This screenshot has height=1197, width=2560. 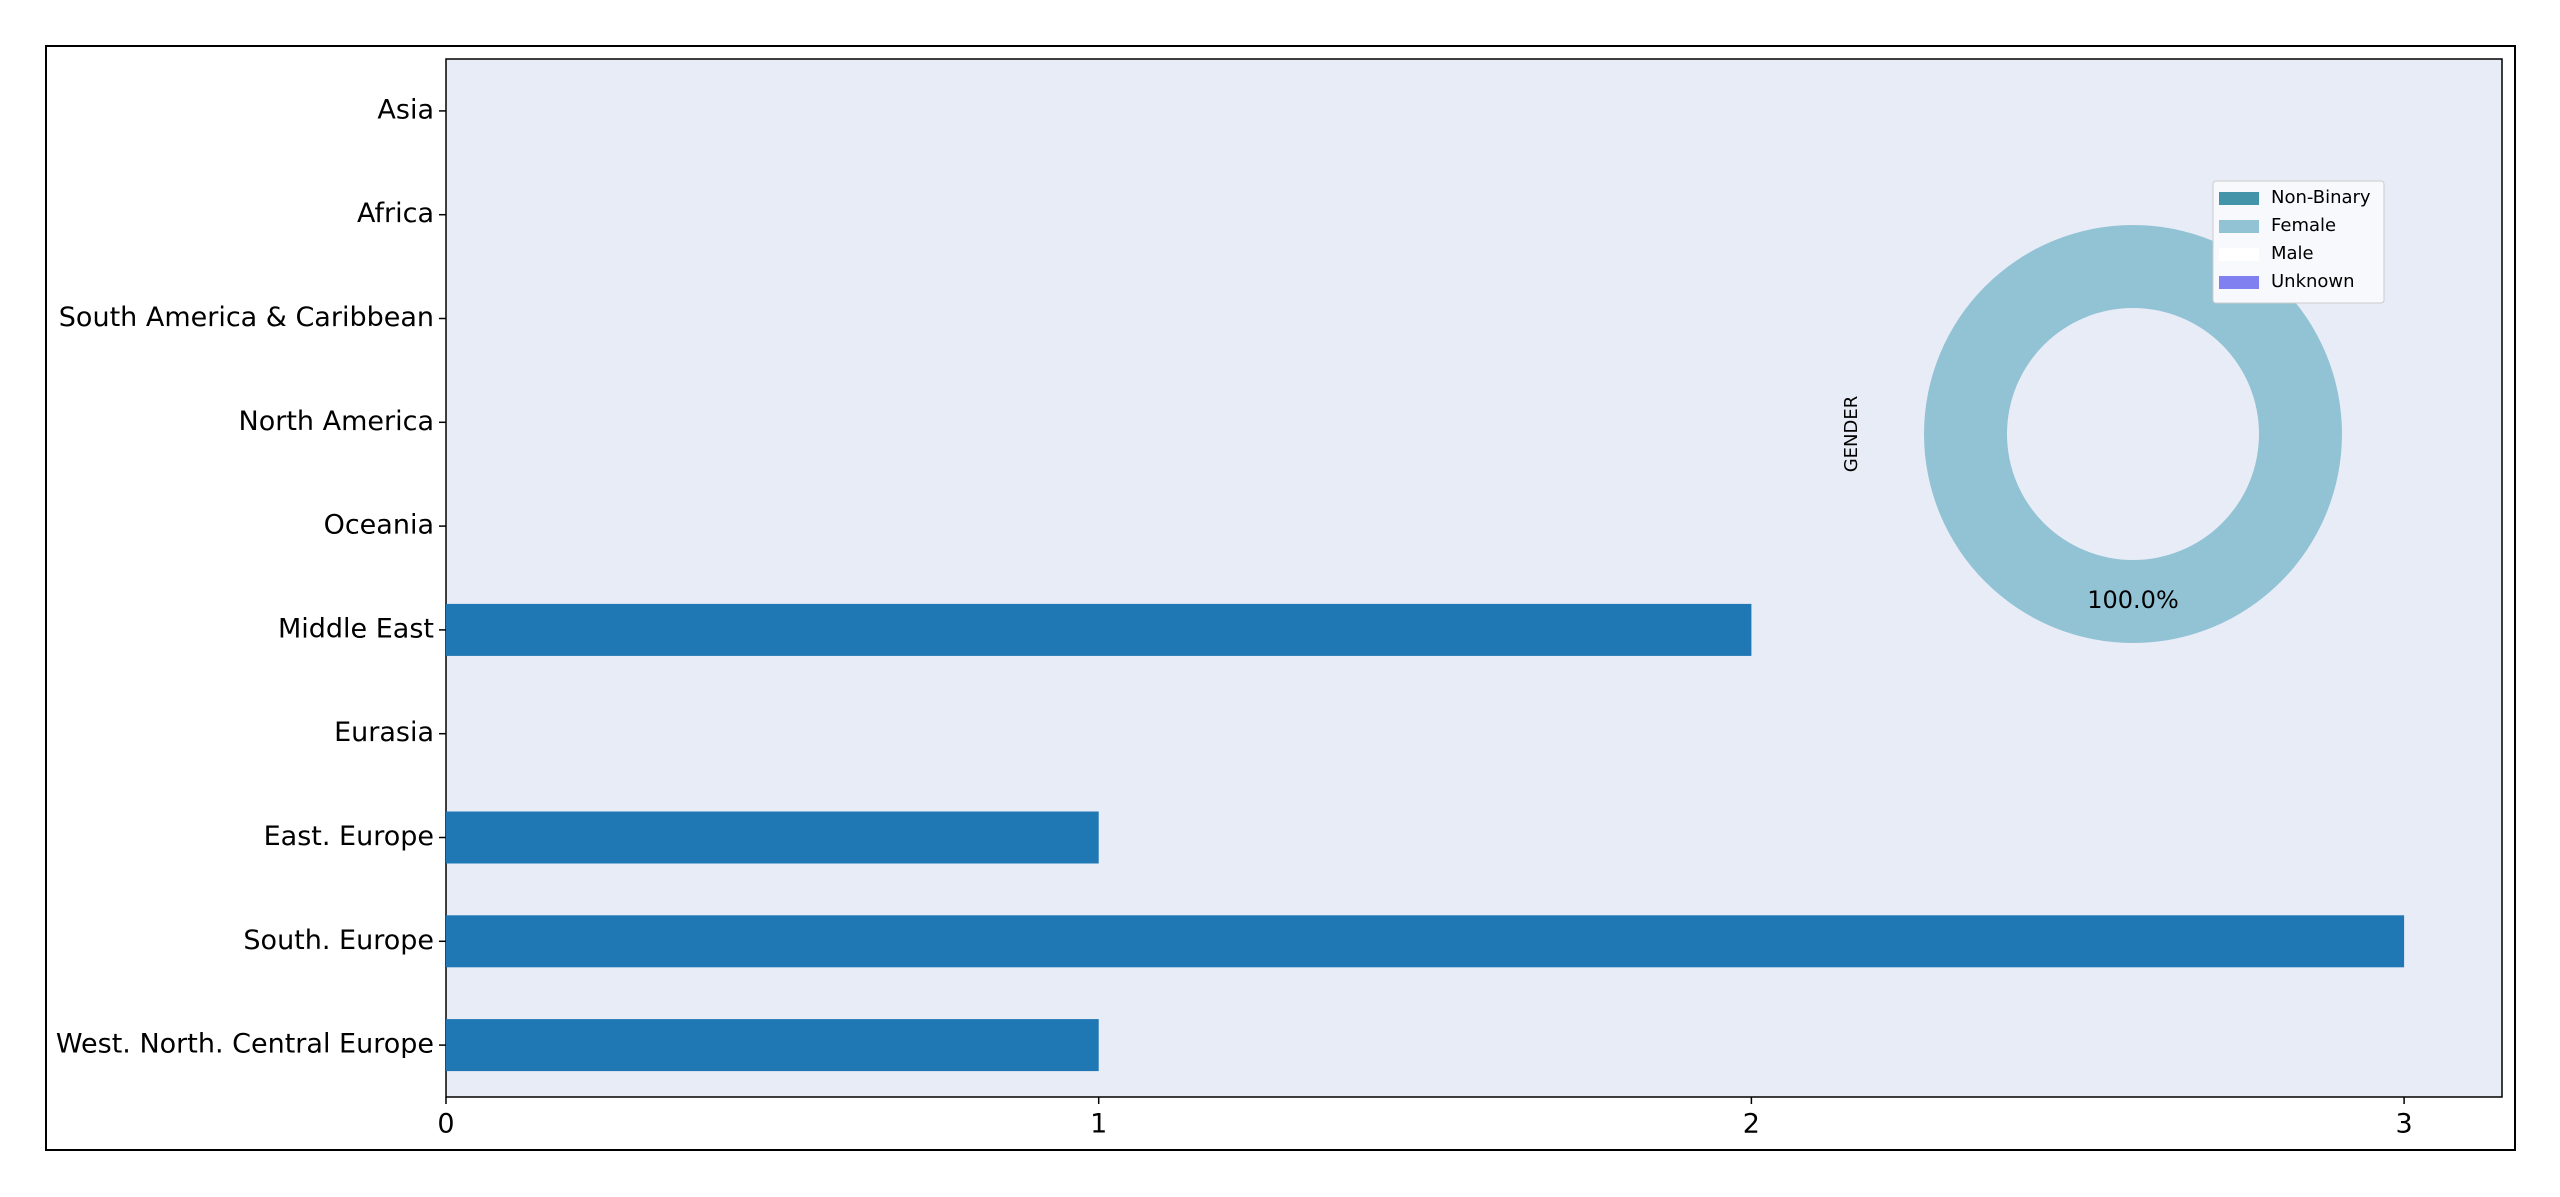 What do you see at coordinates (349, 836) in the screenshot?
I see `y-tick-label: East. Europe` at bounding box center [349, 836].